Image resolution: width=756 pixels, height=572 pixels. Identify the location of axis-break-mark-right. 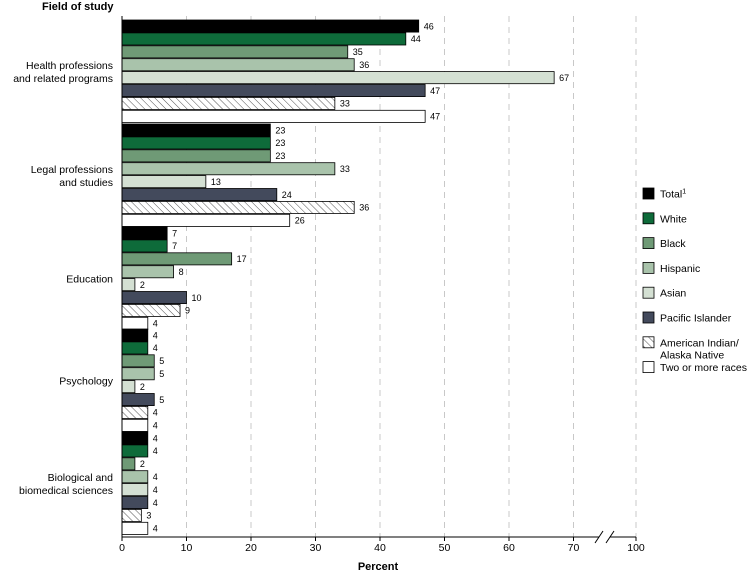
(610, 537).